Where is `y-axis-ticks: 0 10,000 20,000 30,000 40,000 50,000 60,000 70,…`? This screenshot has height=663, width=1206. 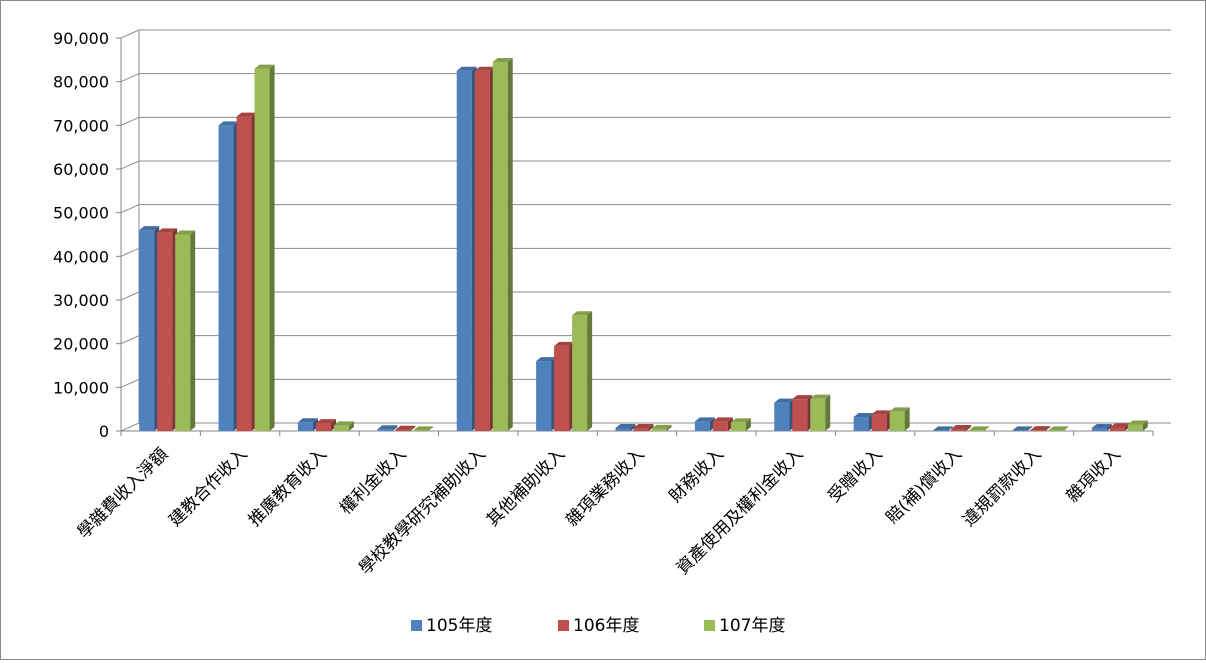 y-axis-ticks: 0 10,000 20,000 30,000 40,000 50,000 60,000 70,… is located at coordinates (81, 235).